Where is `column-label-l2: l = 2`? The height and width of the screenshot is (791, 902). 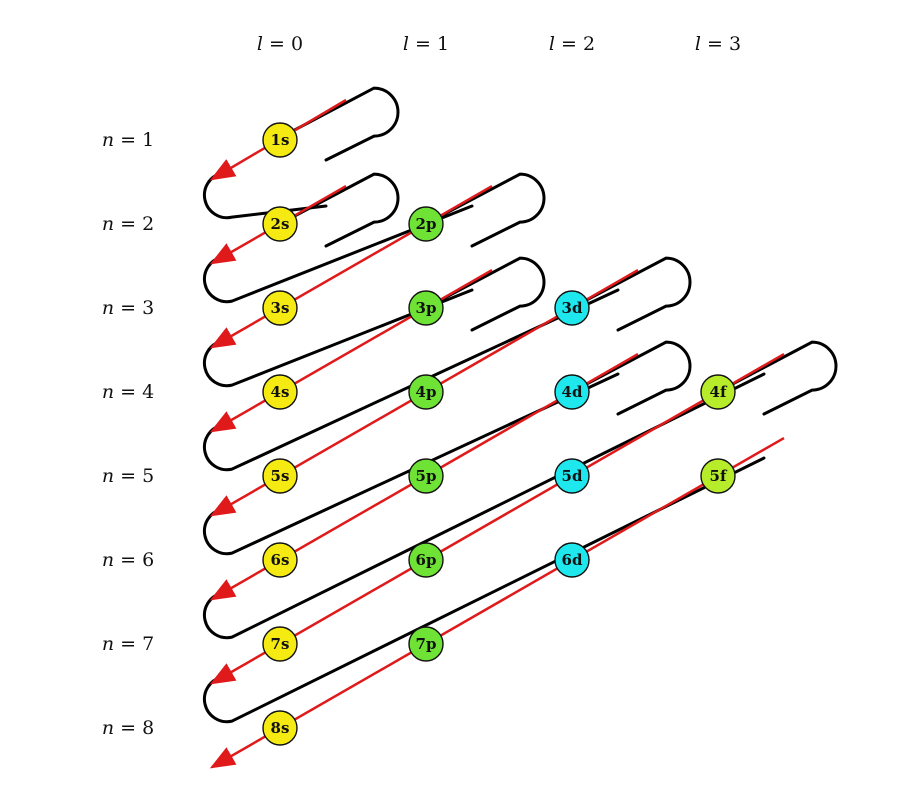
column-label-l2: l = 2 is located at coordinates (572, 44).